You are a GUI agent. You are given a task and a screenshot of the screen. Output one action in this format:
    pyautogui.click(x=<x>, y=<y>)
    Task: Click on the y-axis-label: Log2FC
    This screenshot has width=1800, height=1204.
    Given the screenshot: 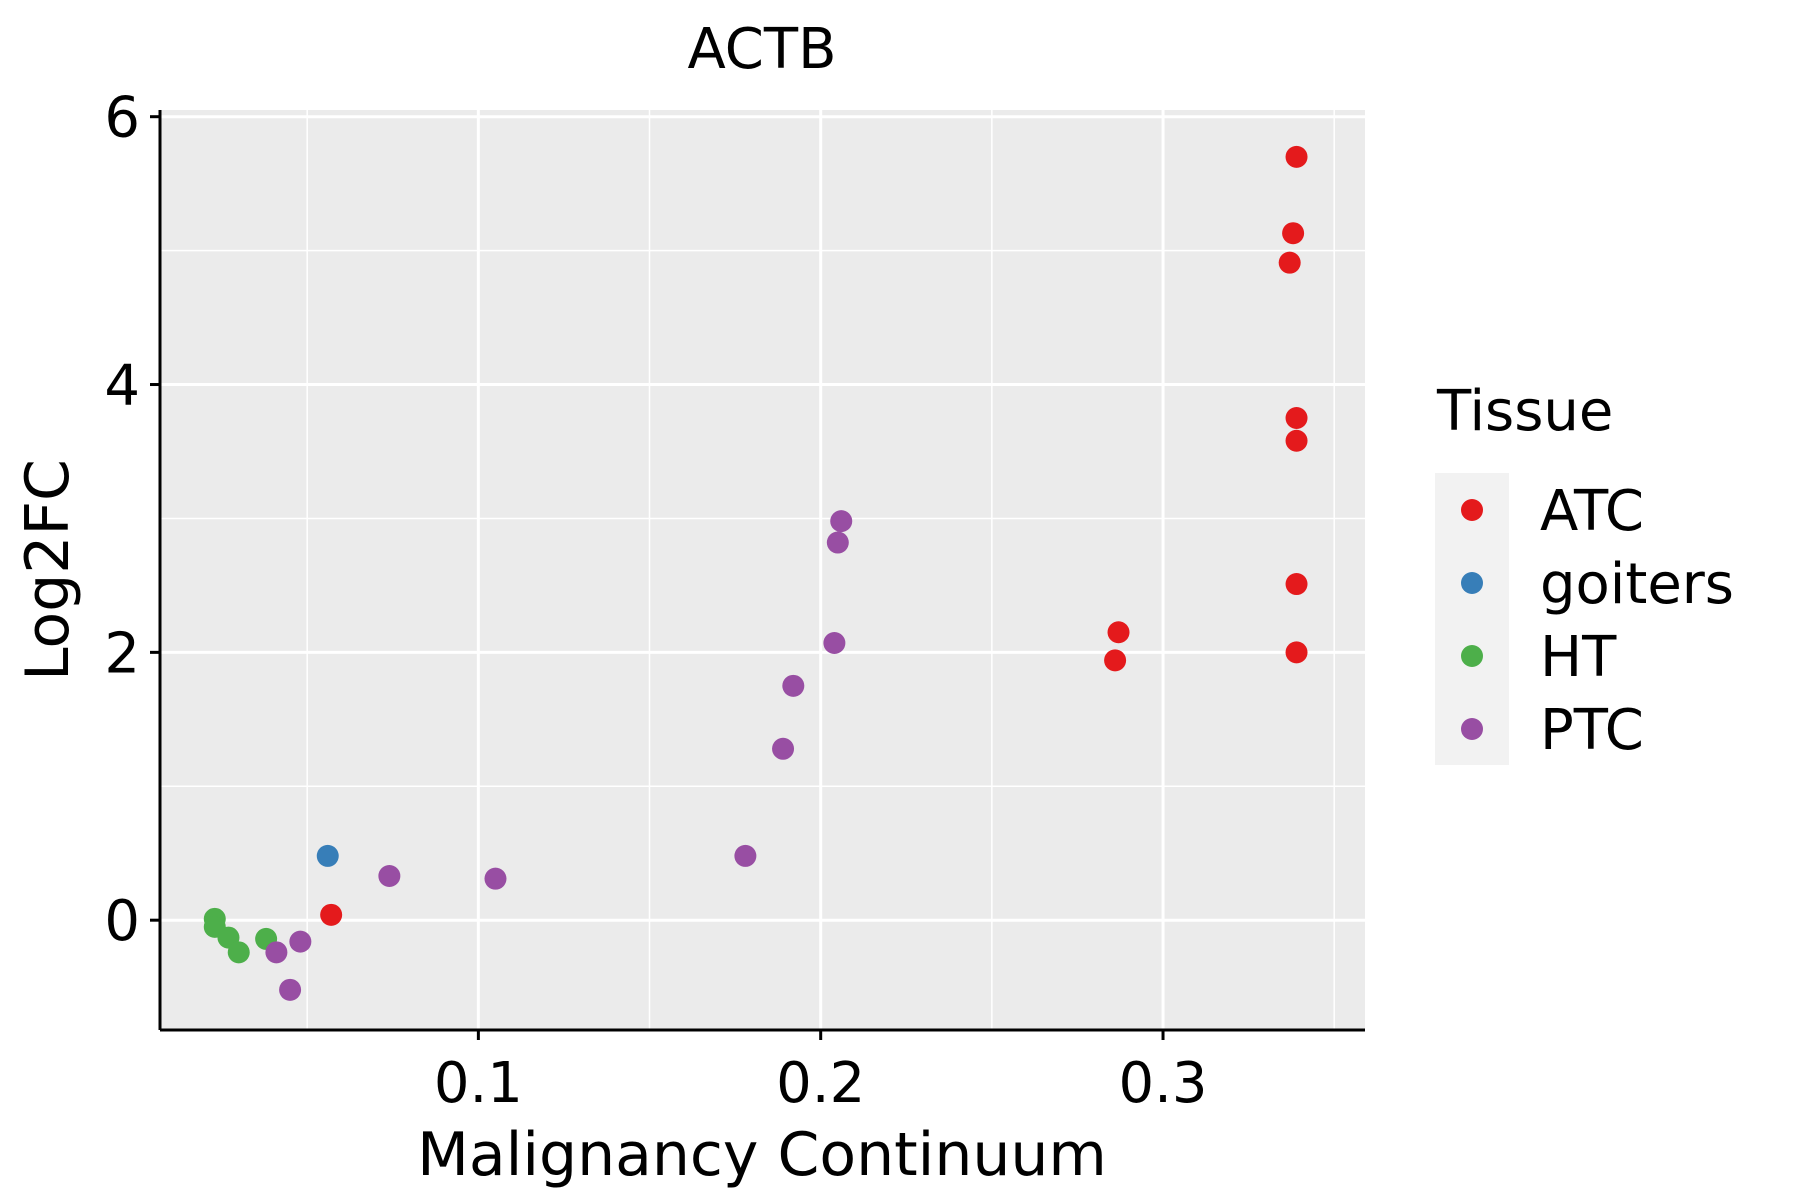 What is the action you would take?
    pyautogui.click(x=48, y=570)
    